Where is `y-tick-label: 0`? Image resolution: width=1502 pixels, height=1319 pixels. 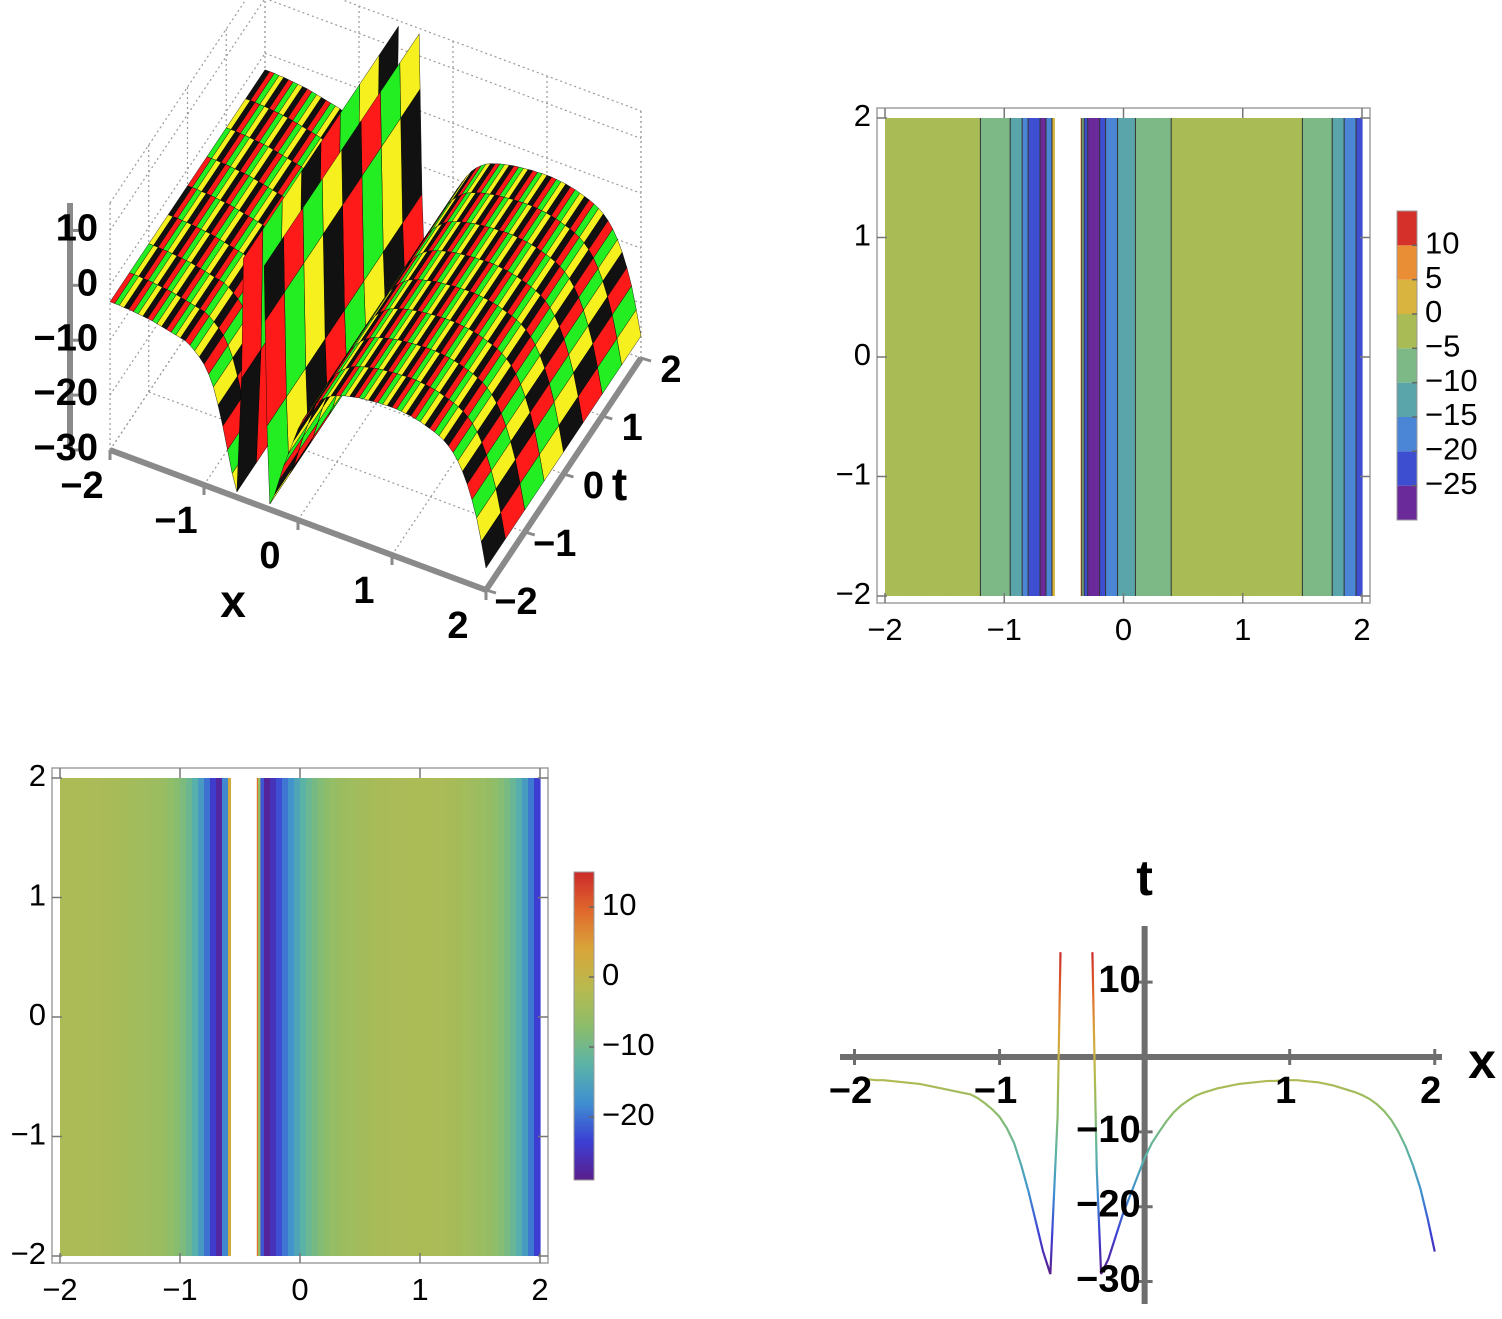
y-tick-label: 0 is located at coordinates (593, 486).